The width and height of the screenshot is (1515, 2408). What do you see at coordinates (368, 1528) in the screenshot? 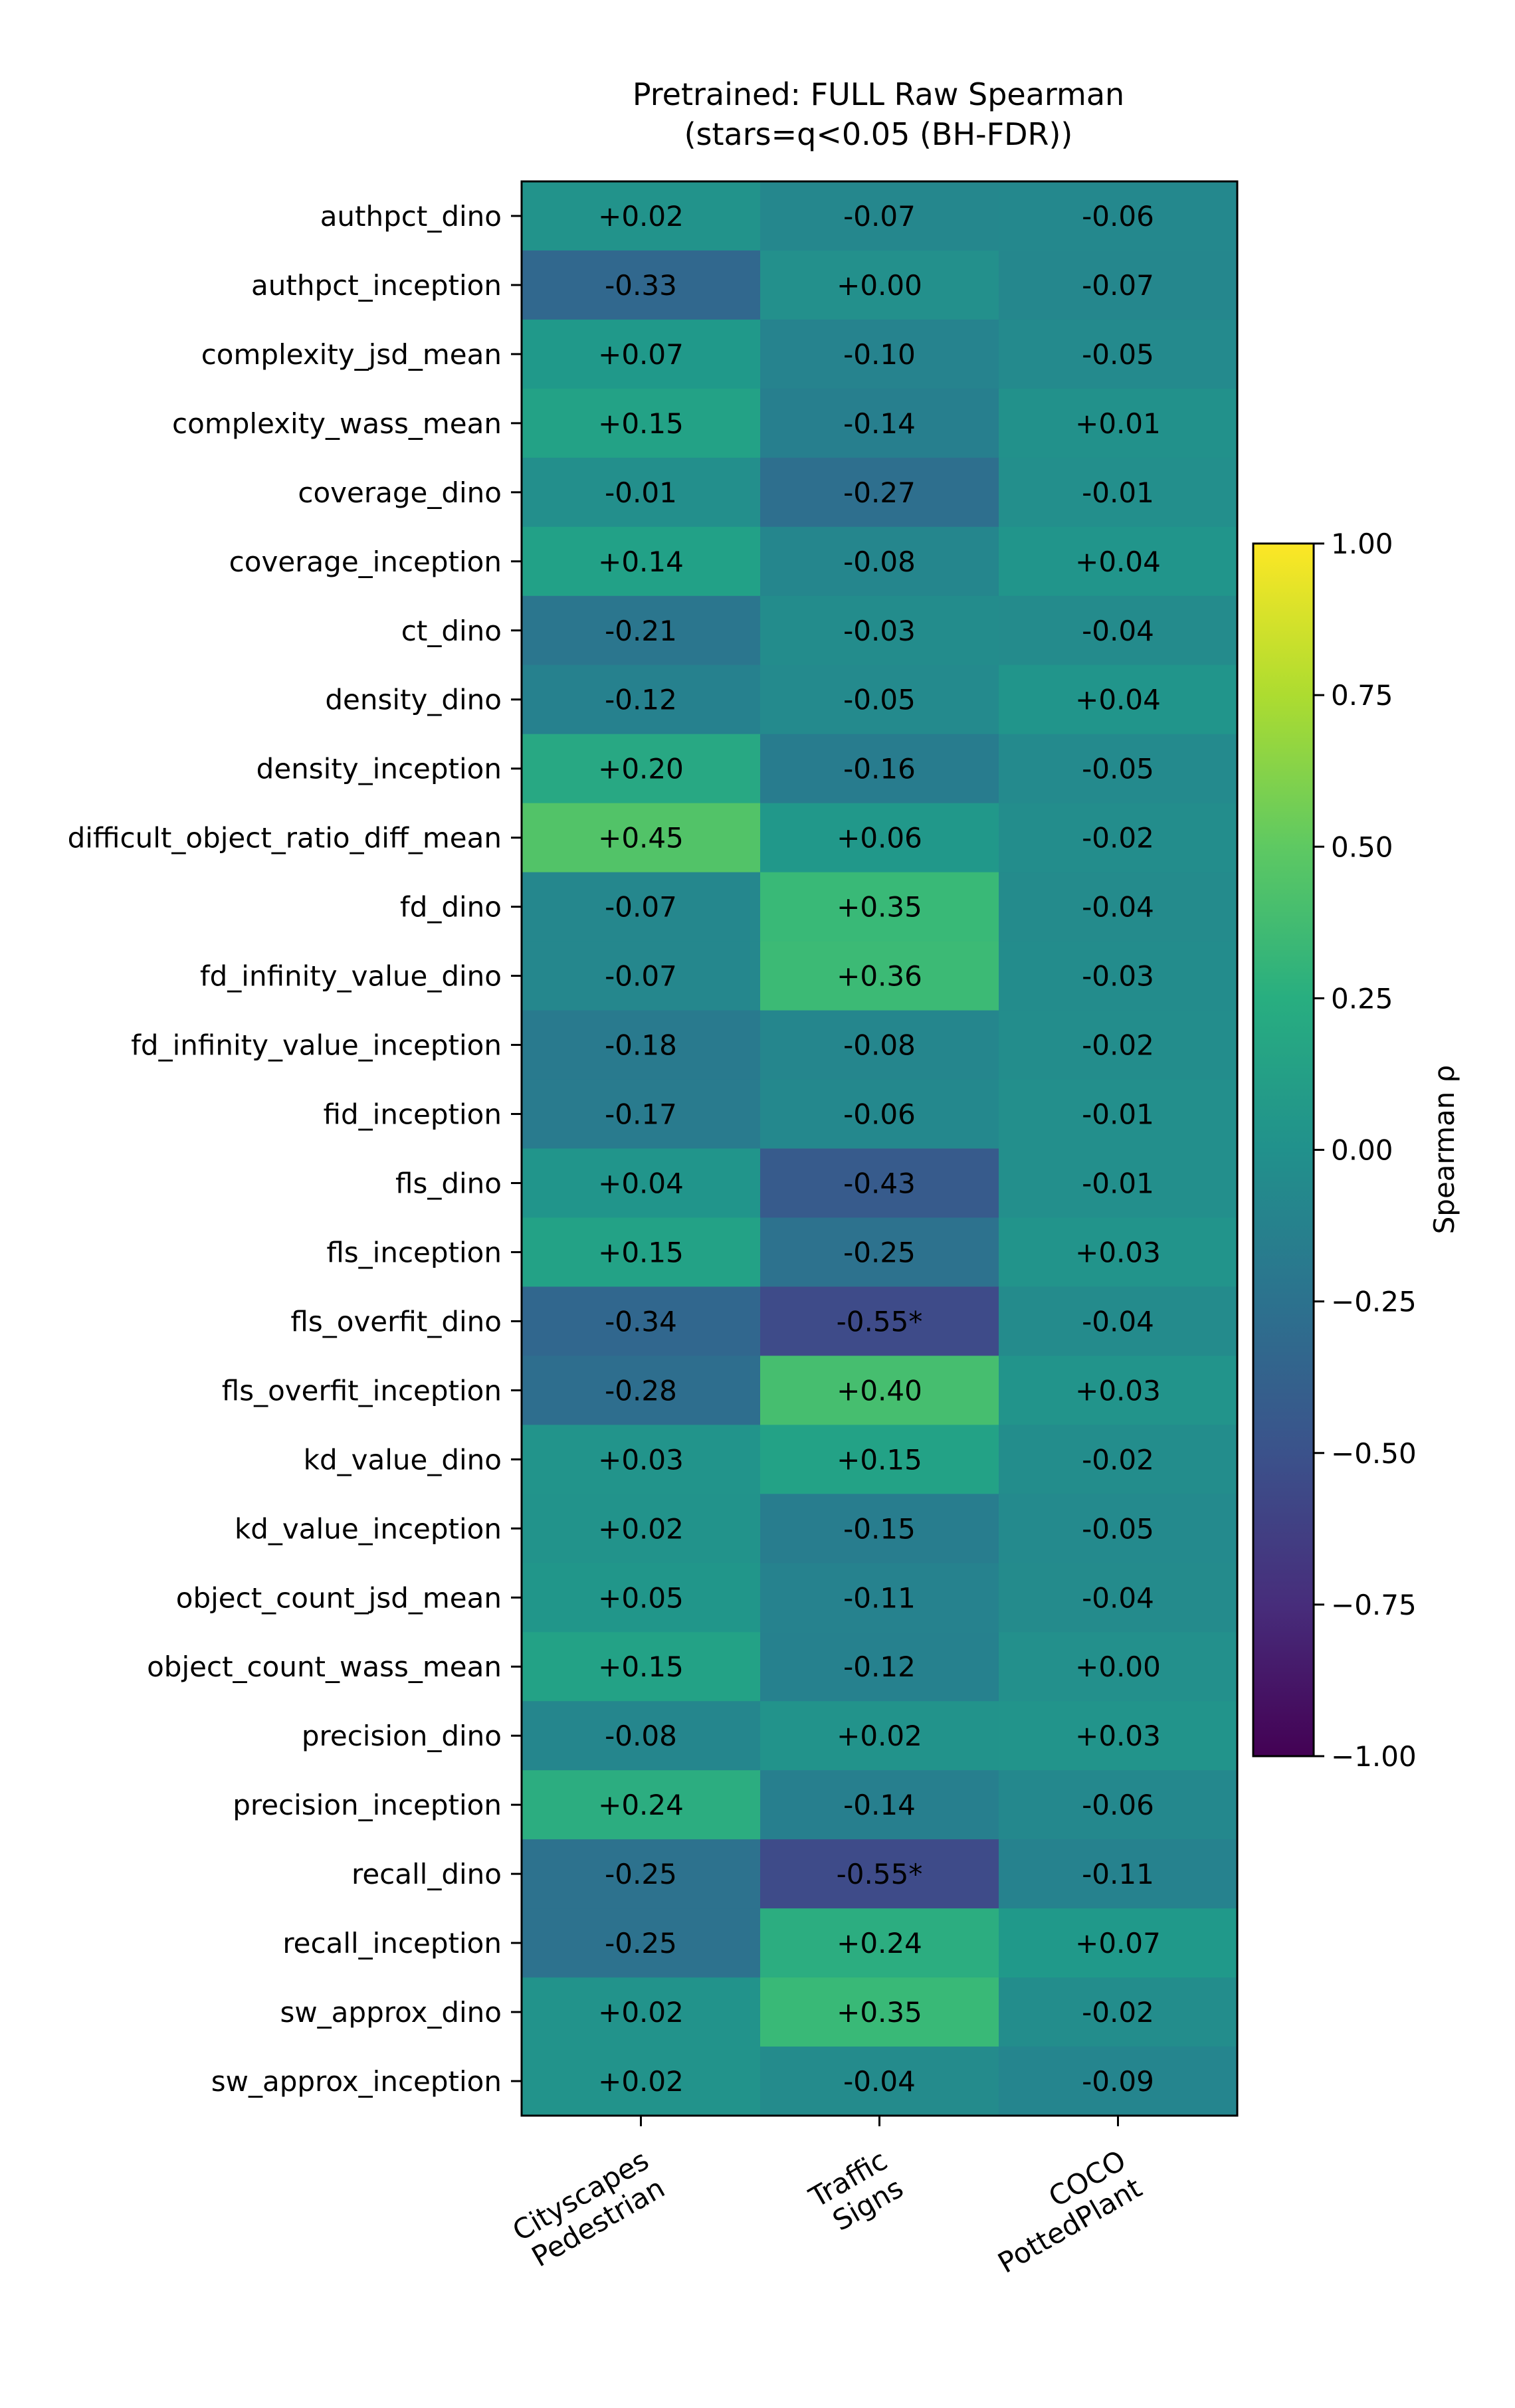
I see `row-label: kd_value_inception` at bounding box center [368, 1528].